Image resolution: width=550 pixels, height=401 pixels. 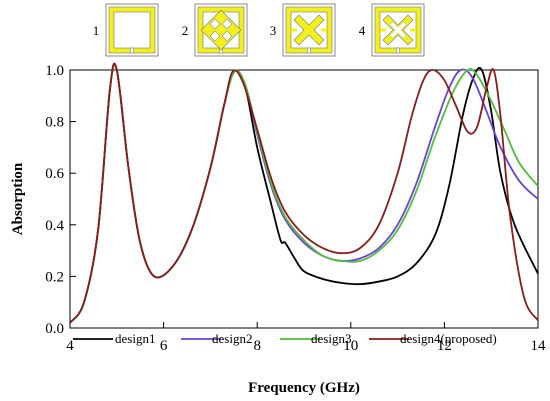 I want to click on inset-number-4: 4, so click(x=362, y=30).